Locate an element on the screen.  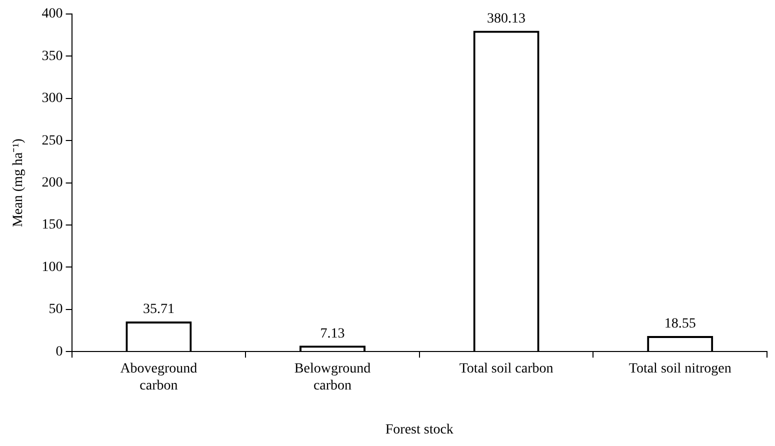
y-axis-title: Mean (mg ha⁻¹) is located at coordinates (18, 183).